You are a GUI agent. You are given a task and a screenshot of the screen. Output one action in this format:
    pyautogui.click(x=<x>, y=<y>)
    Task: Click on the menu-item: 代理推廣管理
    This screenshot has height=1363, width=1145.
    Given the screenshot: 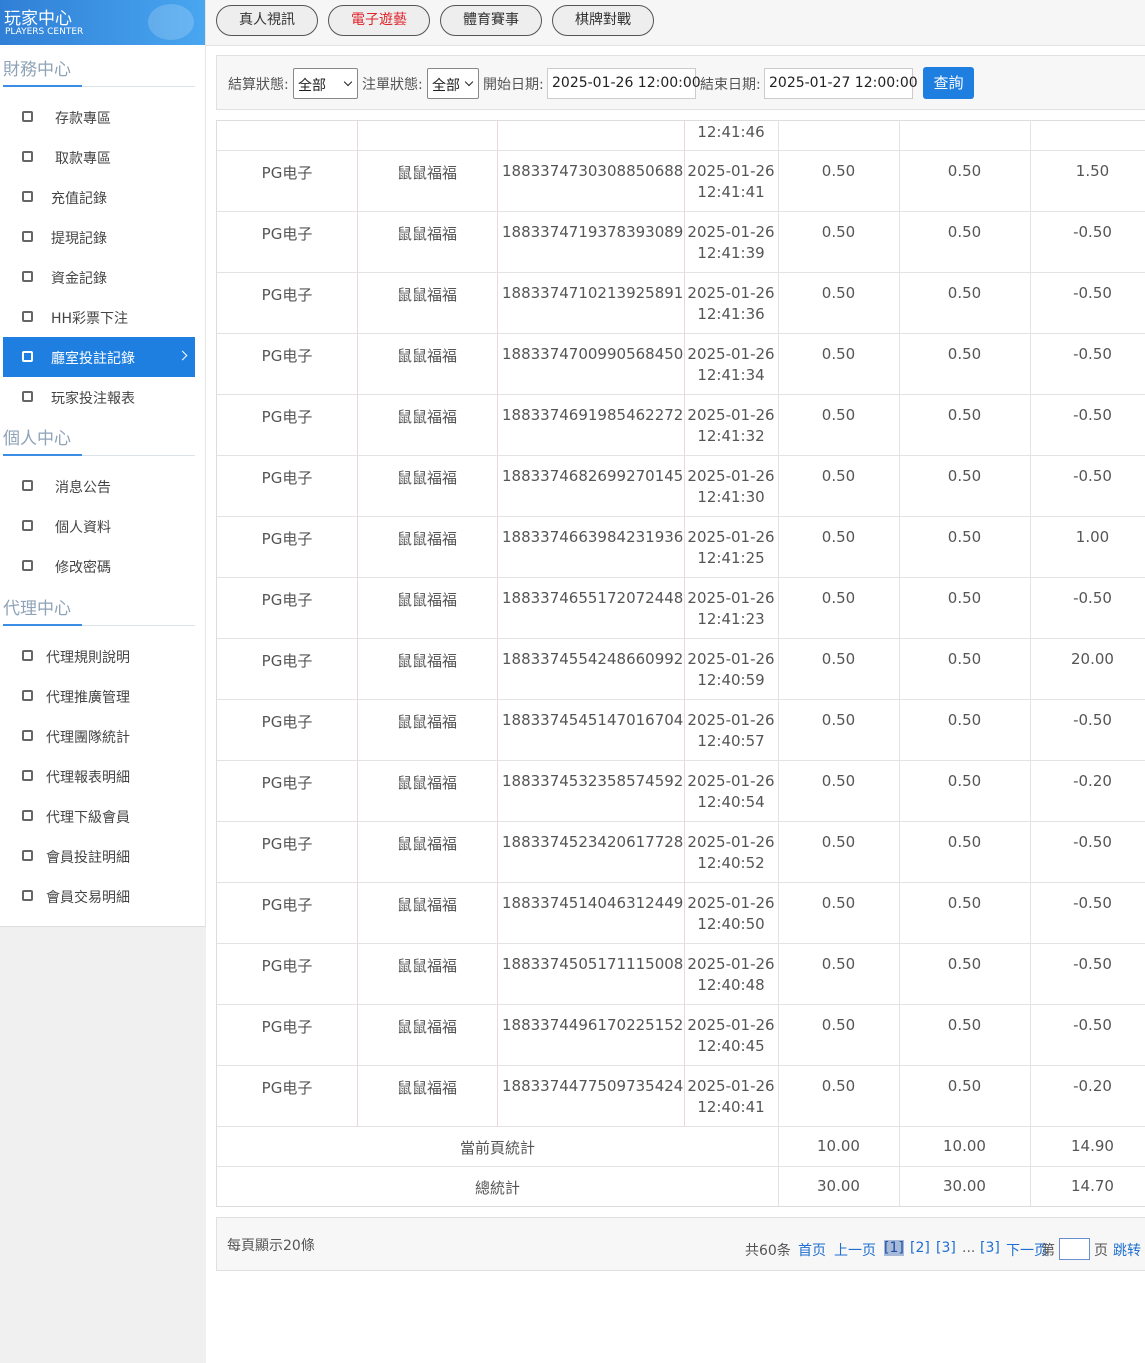 What is the action you would take?
    pyautogui.click(x=99, y=696)
    